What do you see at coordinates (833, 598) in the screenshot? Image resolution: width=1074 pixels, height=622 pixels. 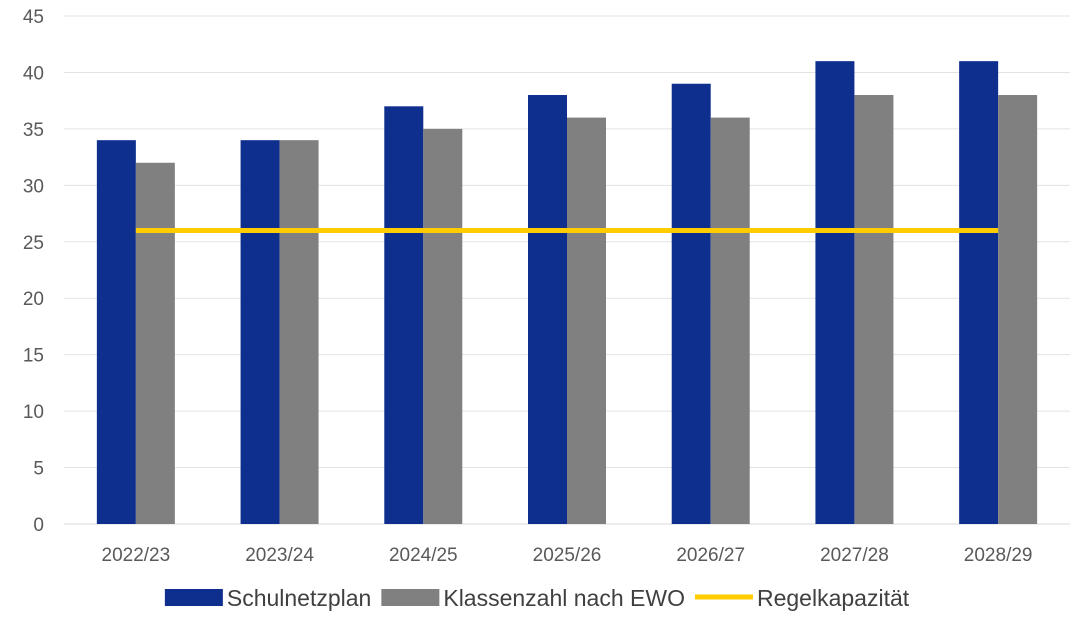 I see `legend-label: Regelkapazität` at bounding box center [833, 598].